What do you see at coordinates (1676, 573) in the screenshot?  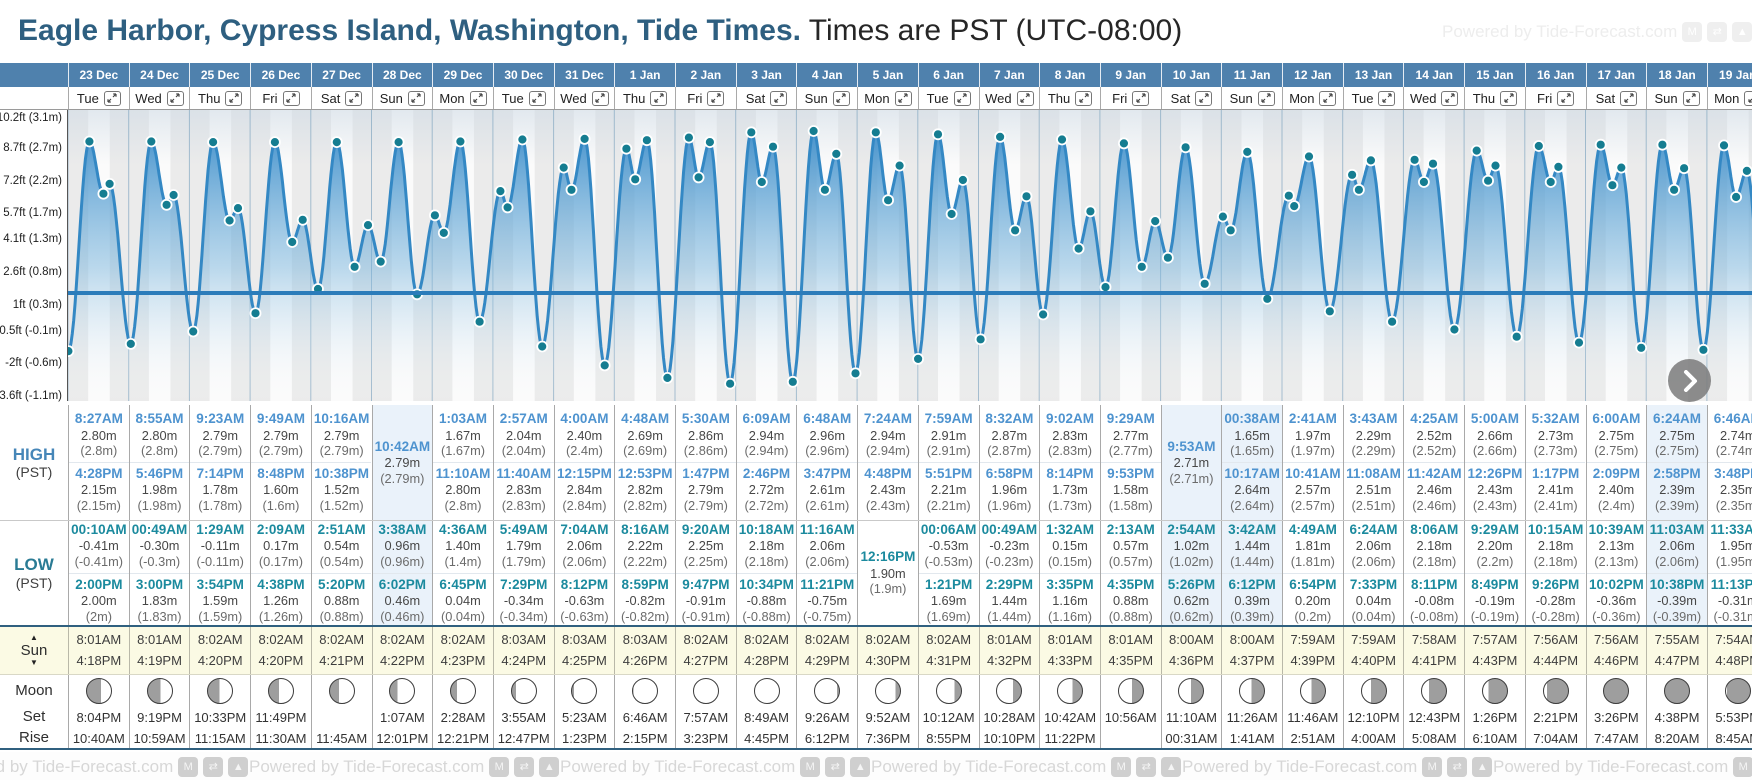 I see `low-tide-cell: 11:03AM 2.06m (2.06m) 10:38PM -0.39m (-0.39m)` at bounding box center [1676, 573].